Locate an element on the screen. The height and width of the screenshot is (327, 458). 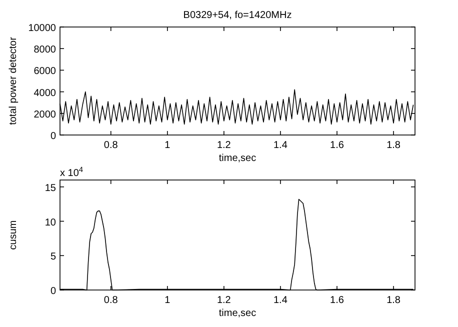
y-tick-label: 10 is located at coordinates (50, 222).